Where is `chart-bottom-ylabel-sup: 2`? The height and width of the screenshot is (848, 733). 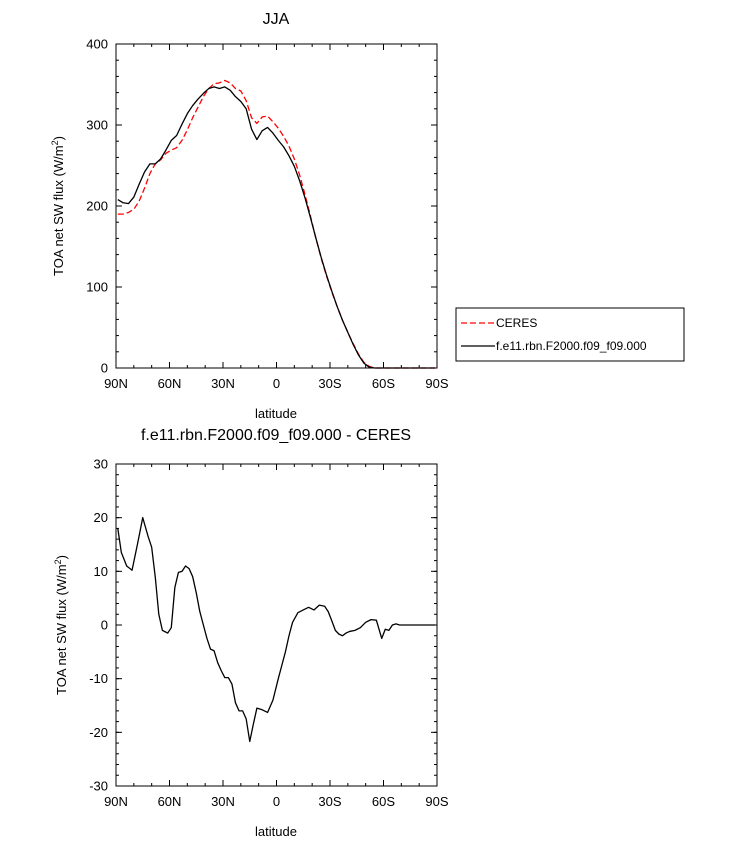 chart-bottom-ylabel-sup: 2 is located at coordinates (58, 561).